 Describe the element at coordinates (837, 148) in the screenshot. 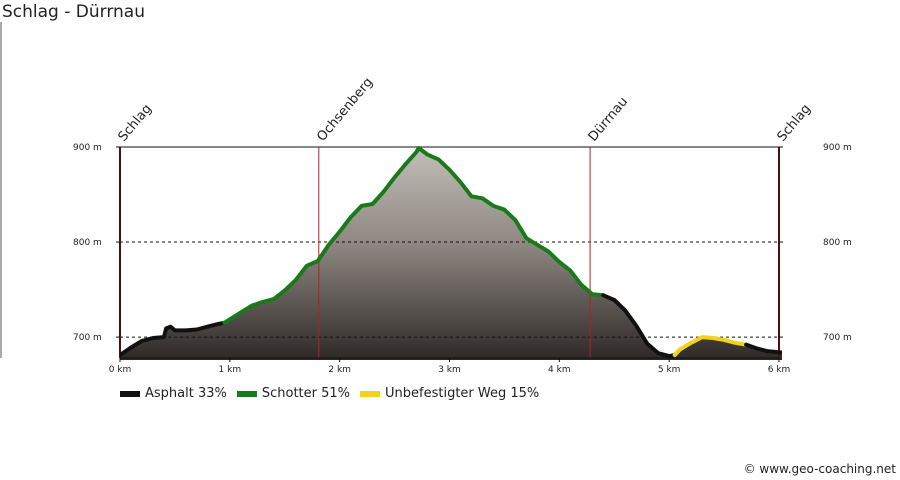

I see `y-tick-label-right: 900 m` at that location.